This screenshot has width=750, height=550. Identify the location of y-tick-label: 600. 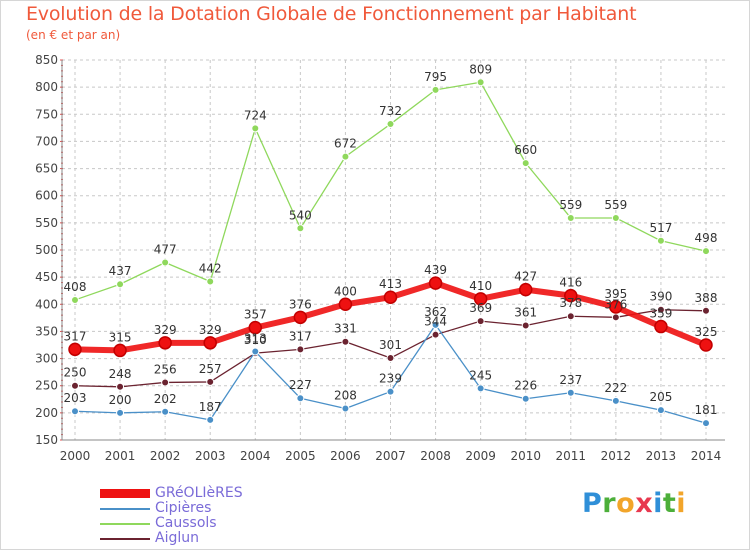
(46, 196).